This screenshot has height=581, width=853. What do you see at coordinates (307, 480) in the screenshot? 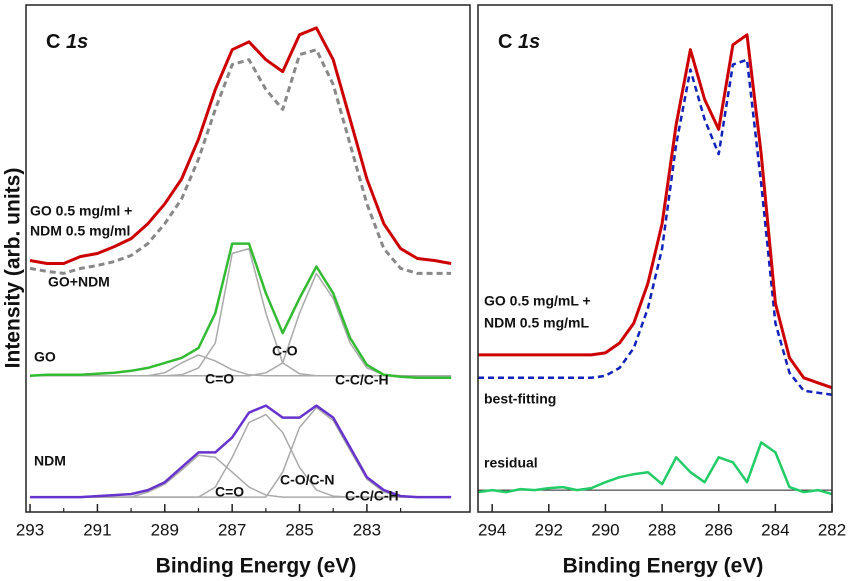
I see `annotation: C-O/C-N` at bounding box center [307, 480].